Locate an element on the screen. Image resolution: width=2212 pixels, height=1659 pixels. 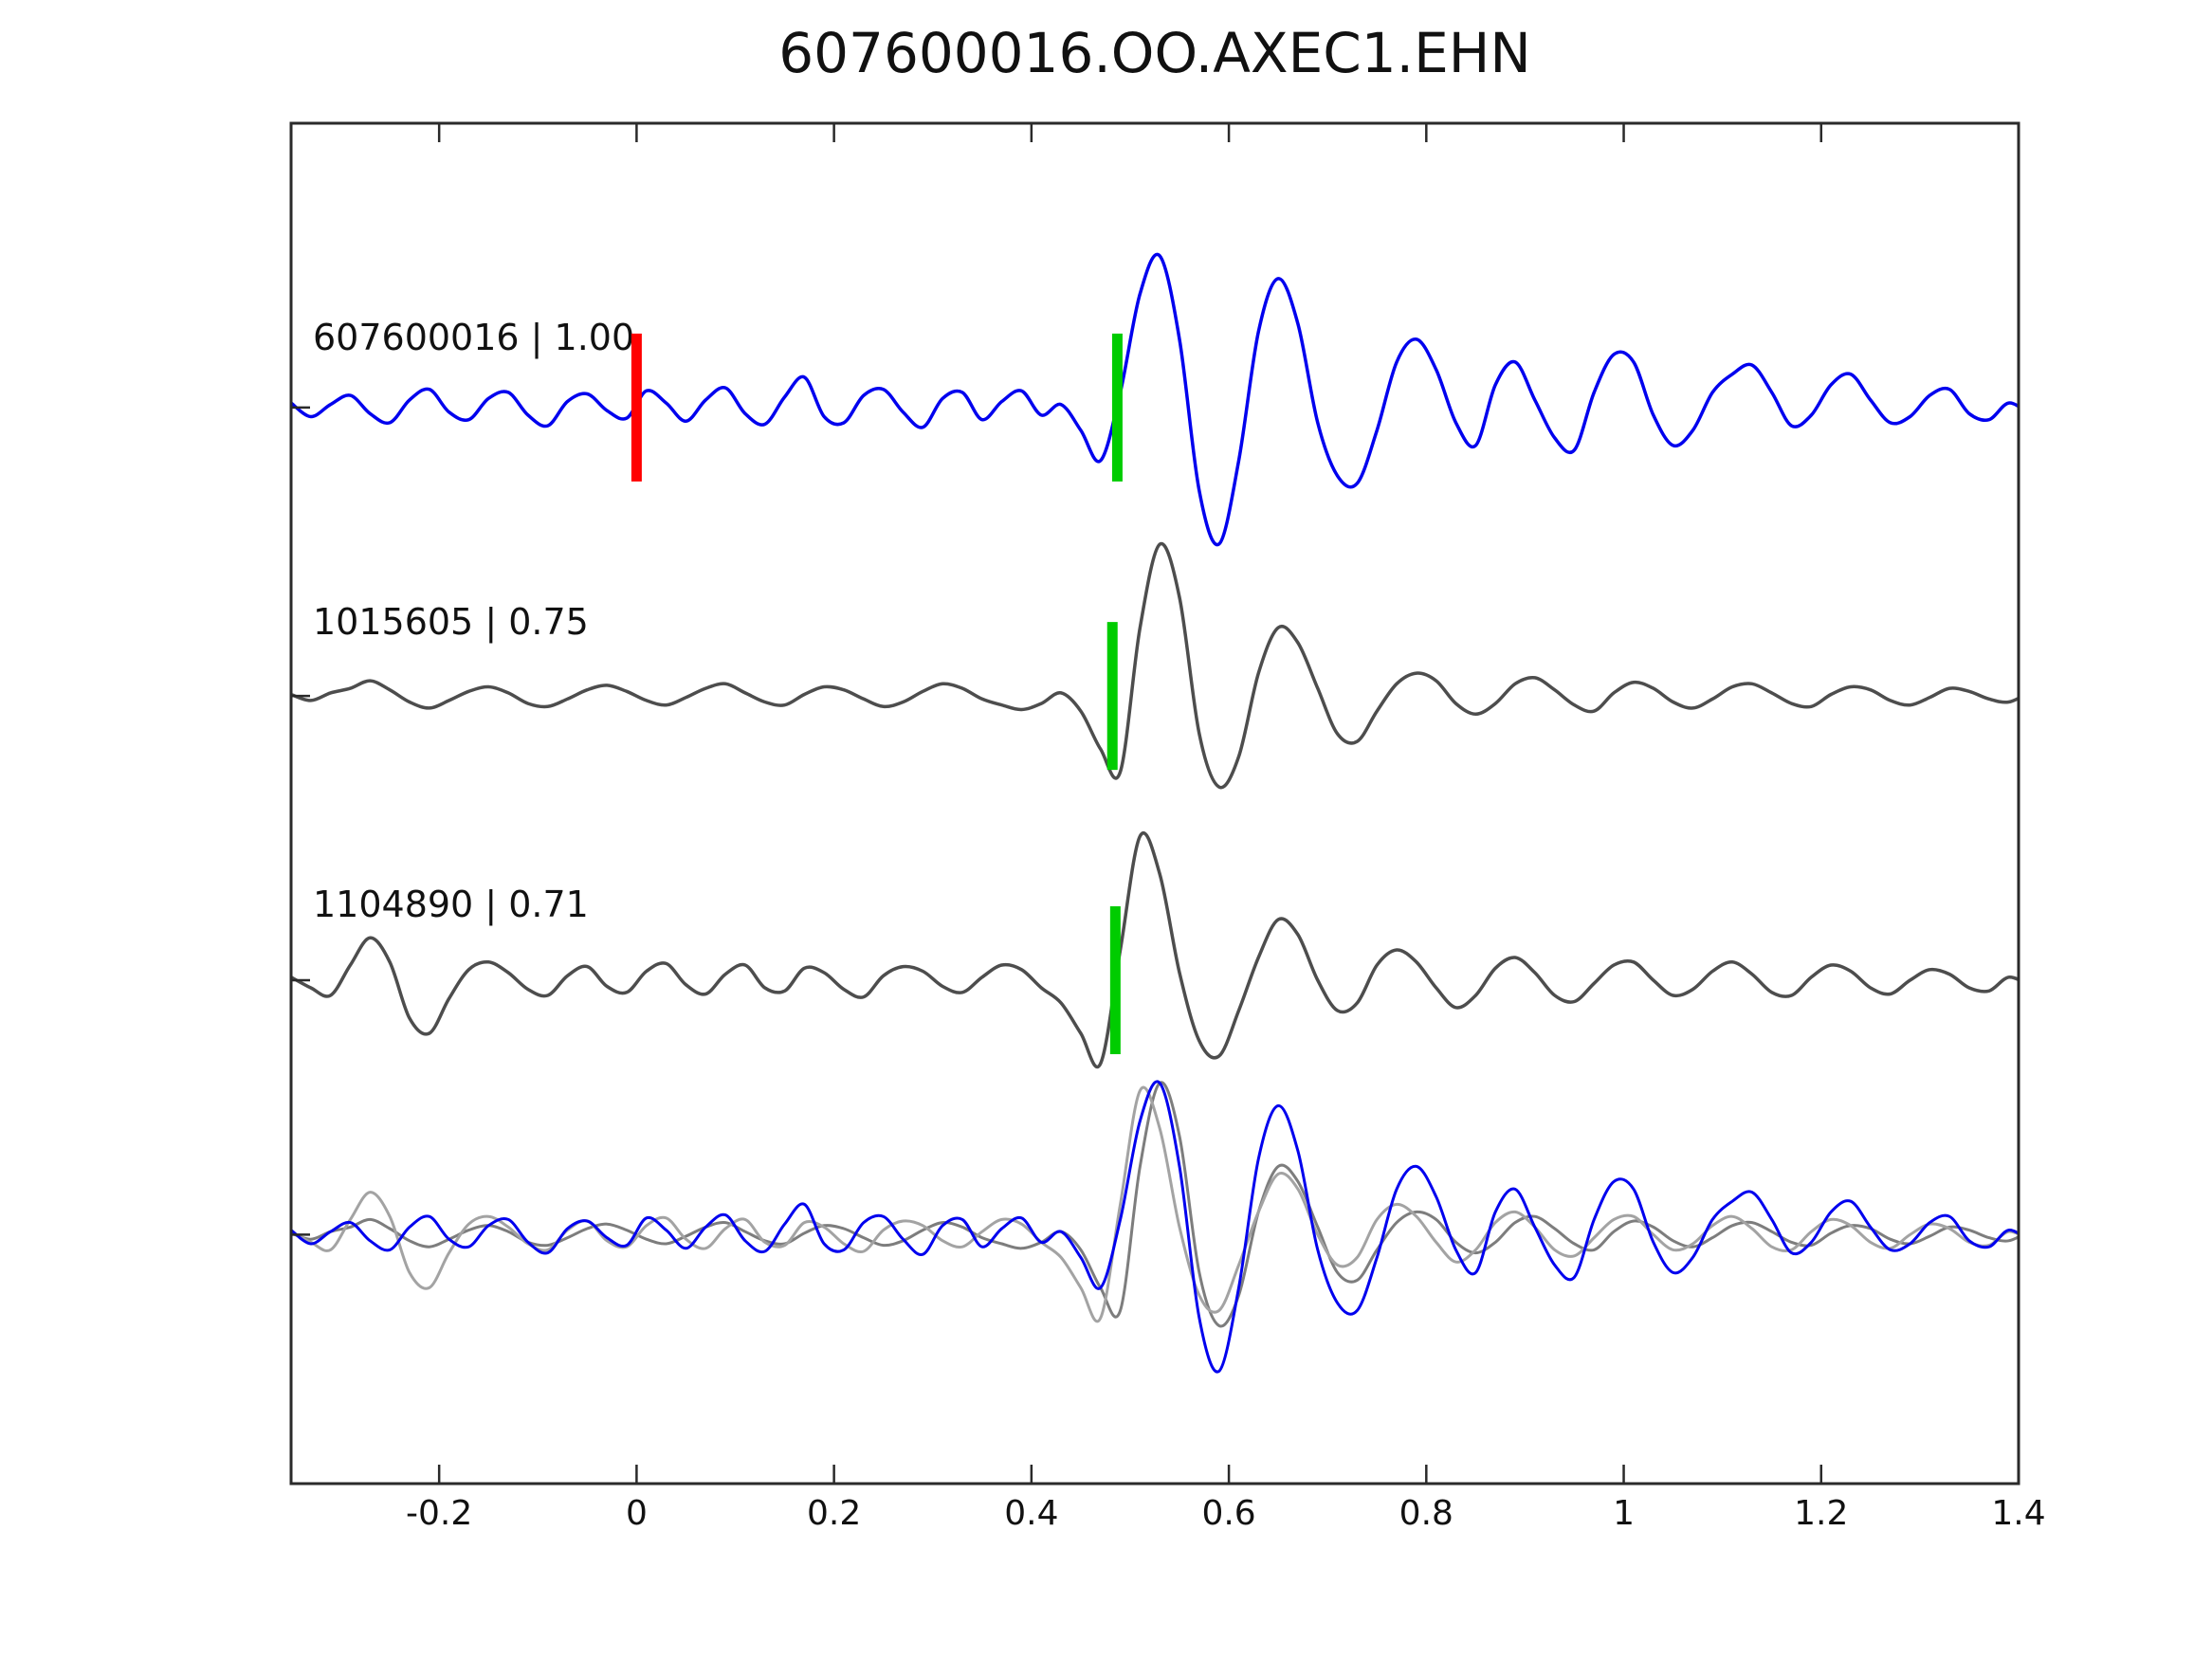
x-tick-label: 1.4 is located at coordinates (2018, 1513).